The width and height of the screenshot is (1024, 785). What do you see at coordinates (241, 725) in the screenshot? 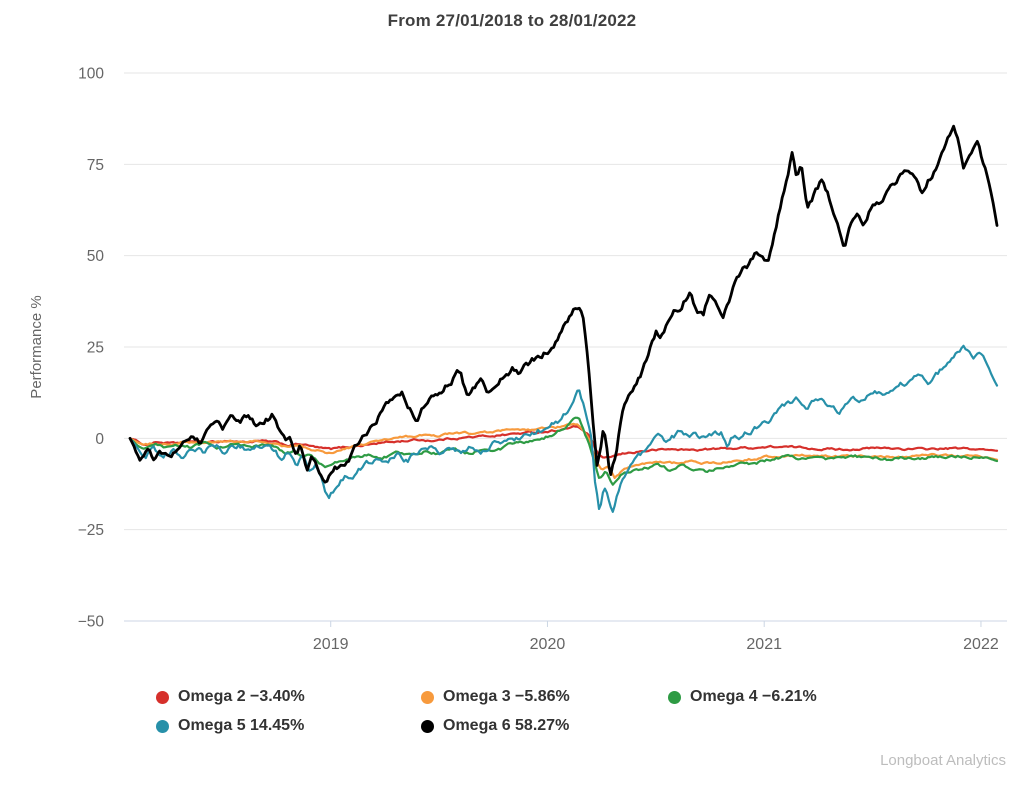
I see `legend-label-omega-5: Omega 5 14.45%` at bounding box center [241, 725].